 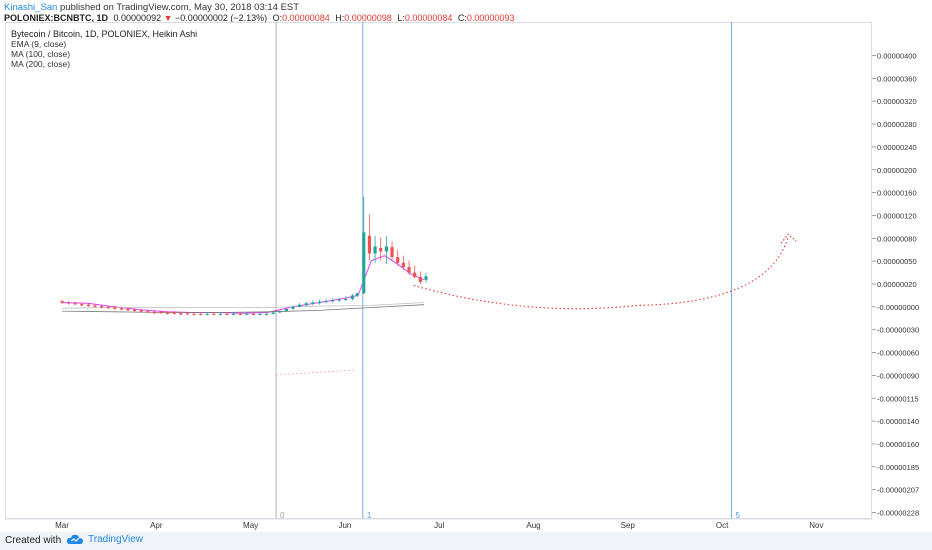 What do you see at coordinates (221, 18) in the screenshot?
I see `price-change: −0.00000002 (−2.13%)` at bounding box center [221, 18].